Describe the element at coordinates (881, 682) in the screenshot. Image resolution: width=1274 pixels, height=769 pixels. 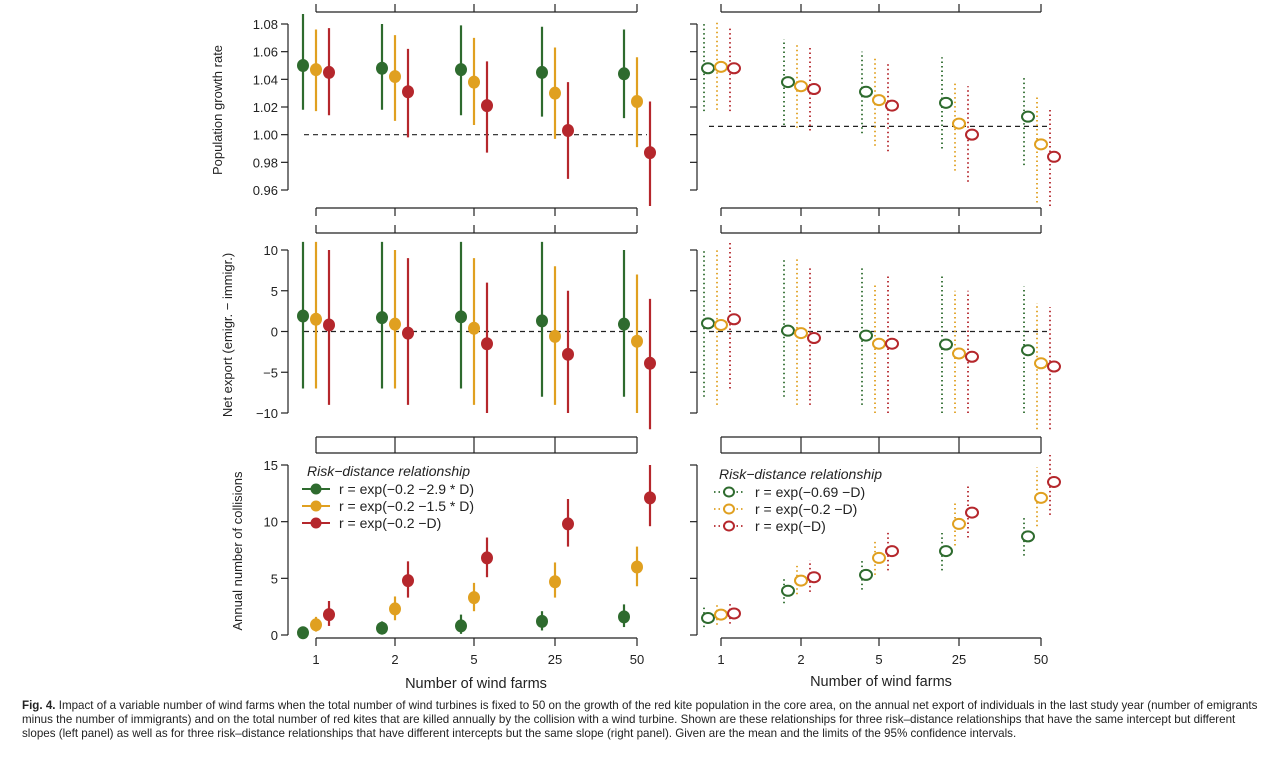
I see `x-axis-title-right: Number of wind farms` at that location.